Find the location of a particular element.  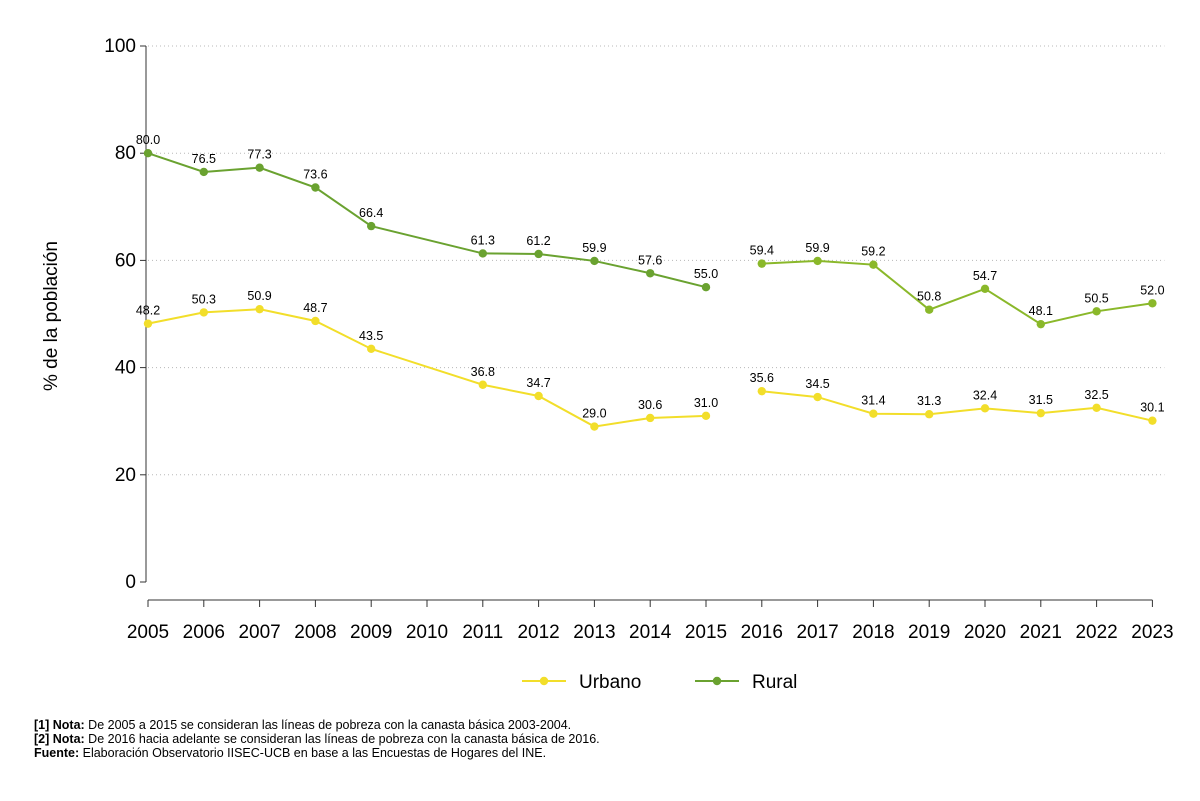

x-tick-label: 2012 is located at coordinates (538, 632).